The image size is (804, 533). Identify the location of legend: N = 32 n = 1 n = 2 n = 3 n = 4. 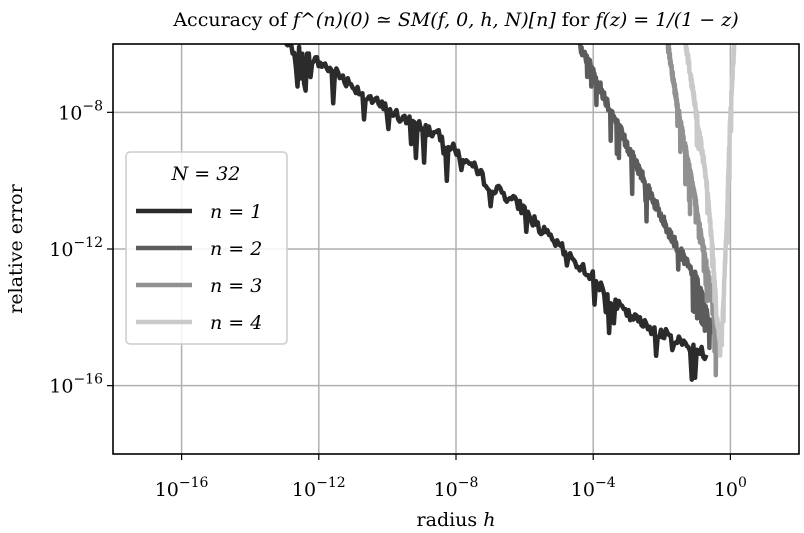
(206, 248).